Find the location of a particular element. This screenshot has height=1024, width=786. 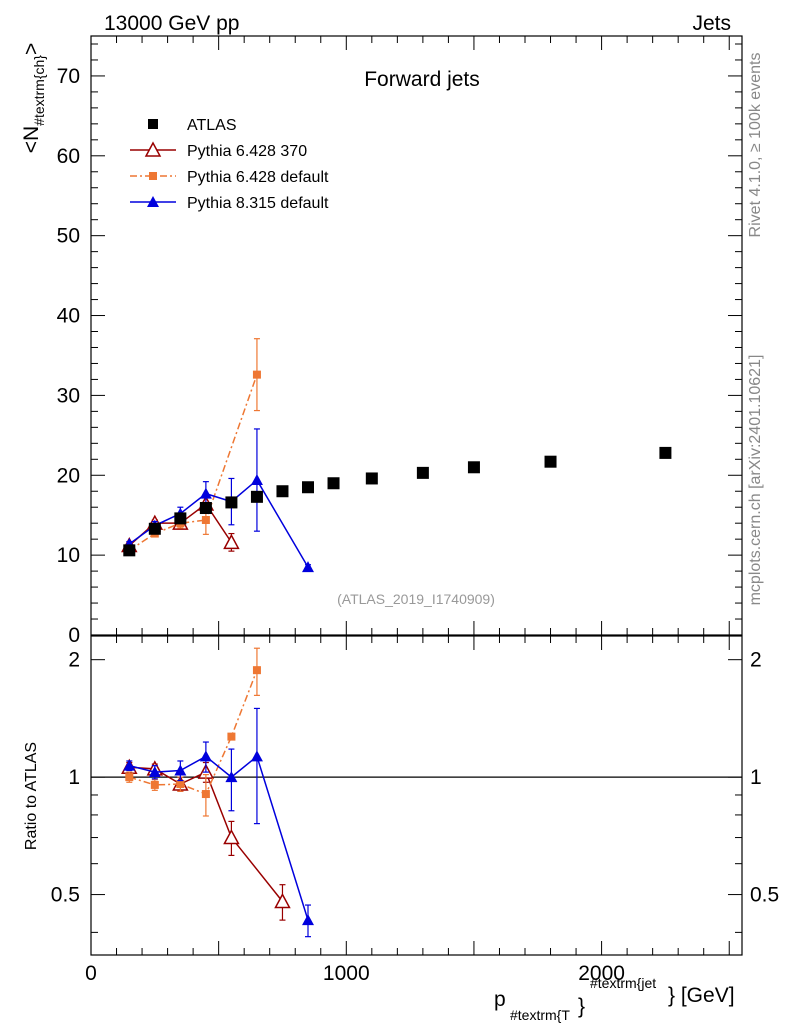

main-line-pythia-6-428-default is located at coordinates (193, 462).